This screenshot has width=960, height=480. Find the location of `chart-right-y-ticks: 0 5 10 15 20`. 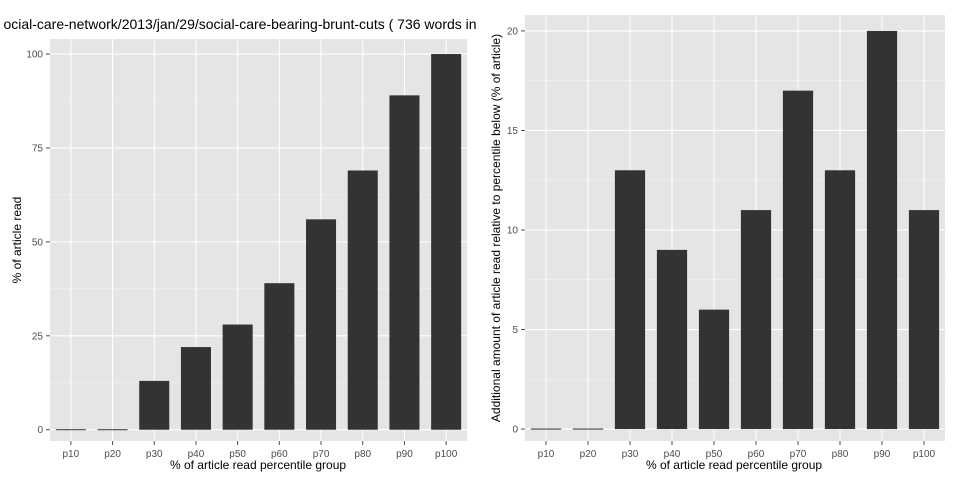

chart-right-y-ticks: 0 5 10 15 20 is located at coordinates (516, 231).